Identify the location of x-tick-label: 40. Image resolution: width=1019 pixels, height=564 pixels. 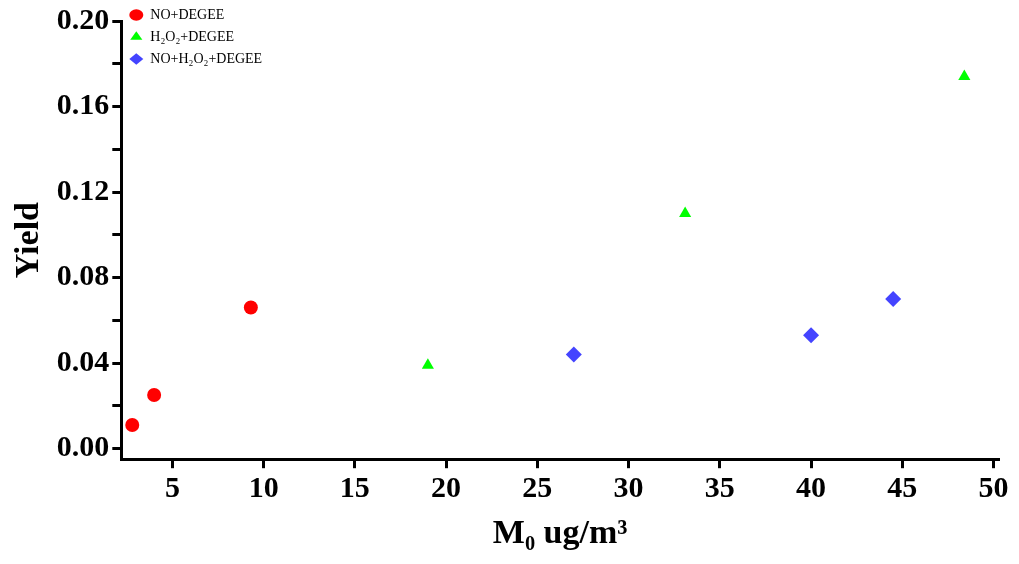
(811, 486).